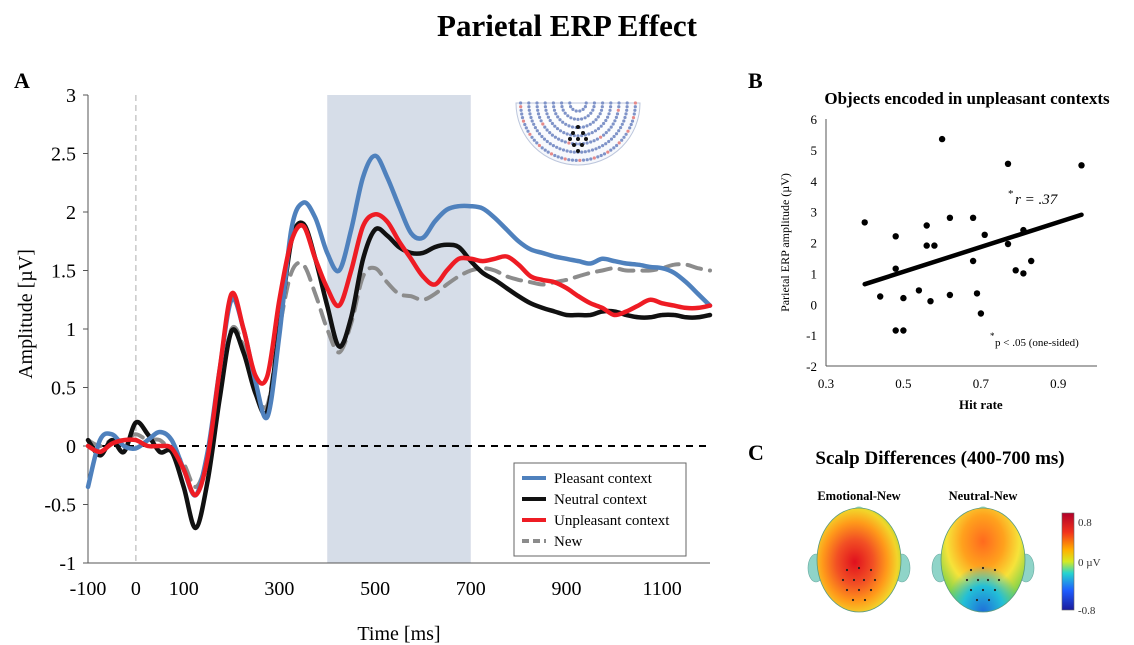 Image resolution: width=1134 pixels, height=645 pixels. I want to click on r-annotation: r = .37, so click(1037, 200).